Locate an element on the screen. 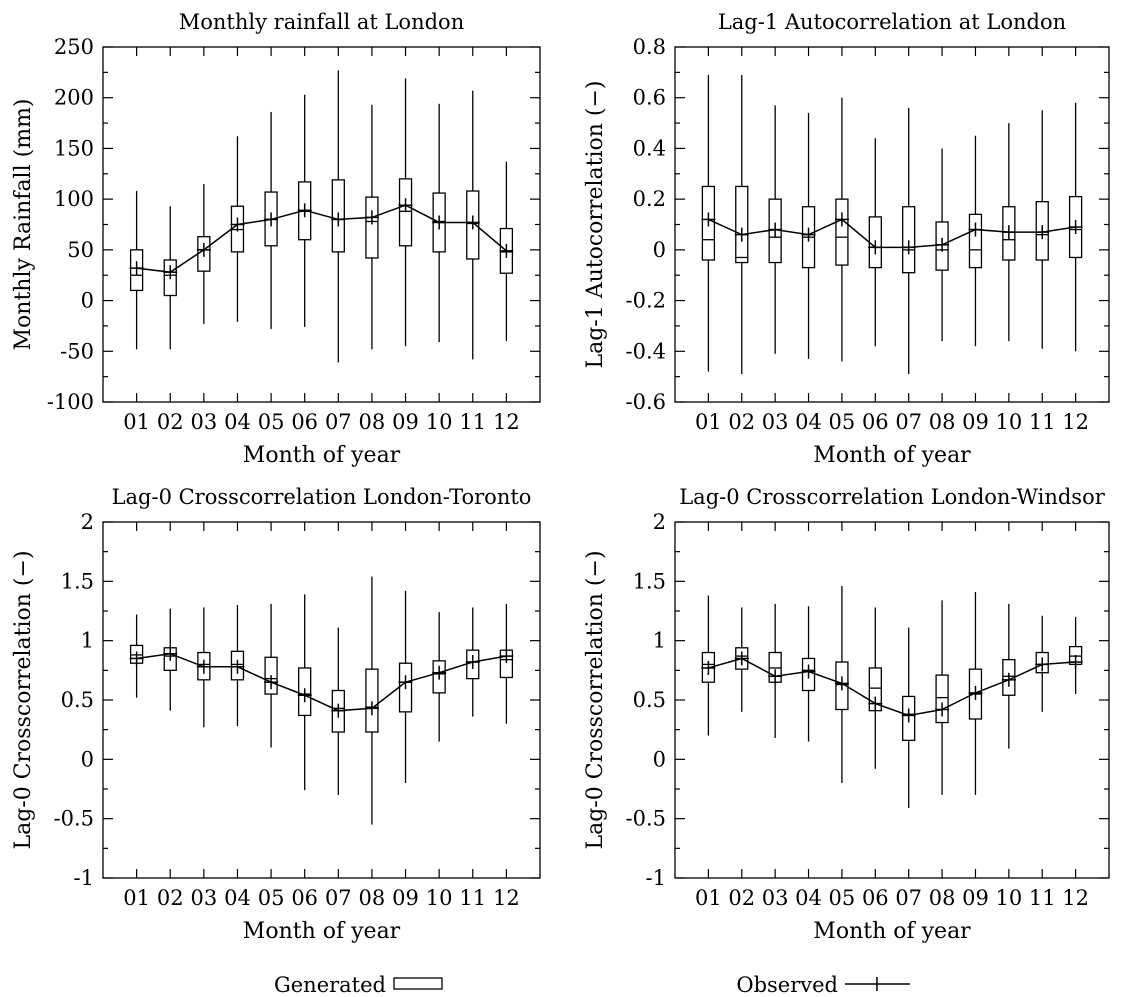 This screenshot has width=1127, height=997. y-tick-label: 150 is located at coordinates (74, 148).